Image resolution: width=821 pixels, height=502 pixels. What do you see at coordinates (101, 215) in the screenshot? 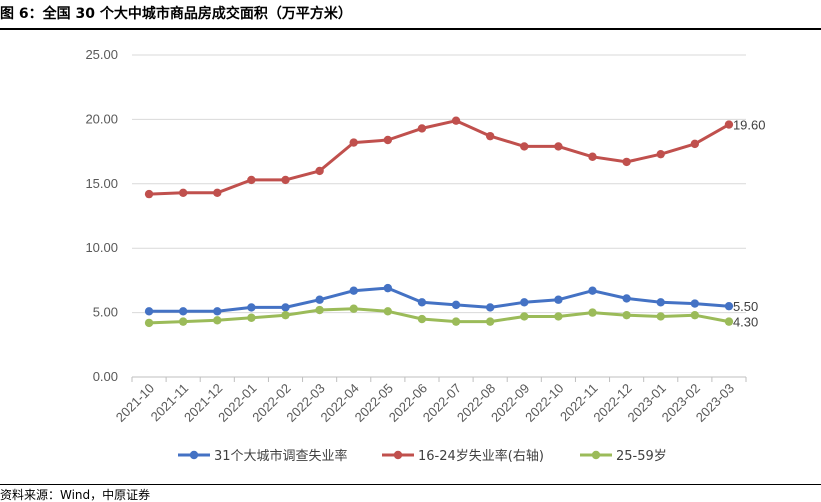
I see `y-axis-ticks: 0.00 5.00 10.00 15.00 20.00 25.00` at bounding box center [101, 215].